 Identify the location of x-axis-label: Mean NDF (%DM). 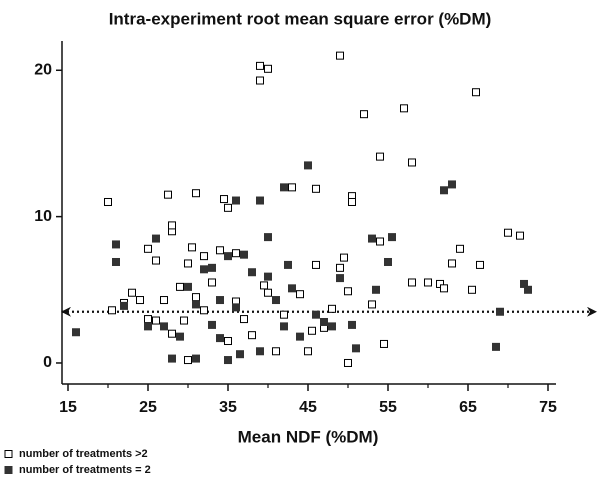
(308, 436).